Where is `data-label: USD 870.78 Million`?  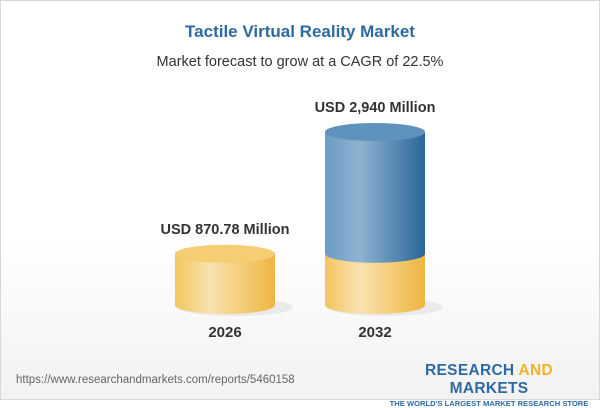
data-label: USD 870.78 Million is located at coordinates (225, 230).